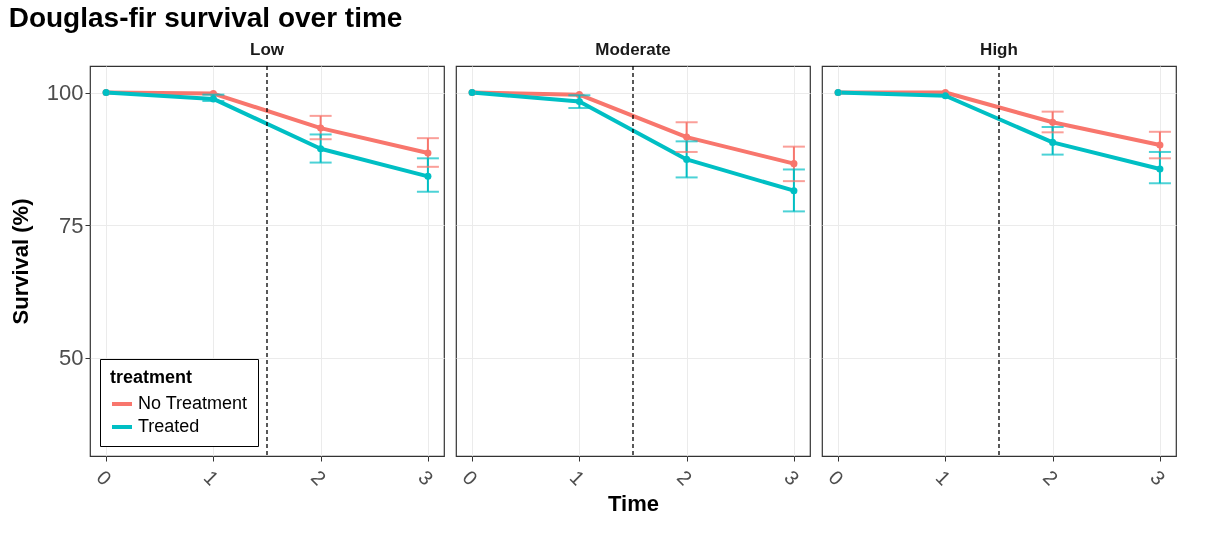  I want to click on chart-subtitle: Low, so click(267, 50).